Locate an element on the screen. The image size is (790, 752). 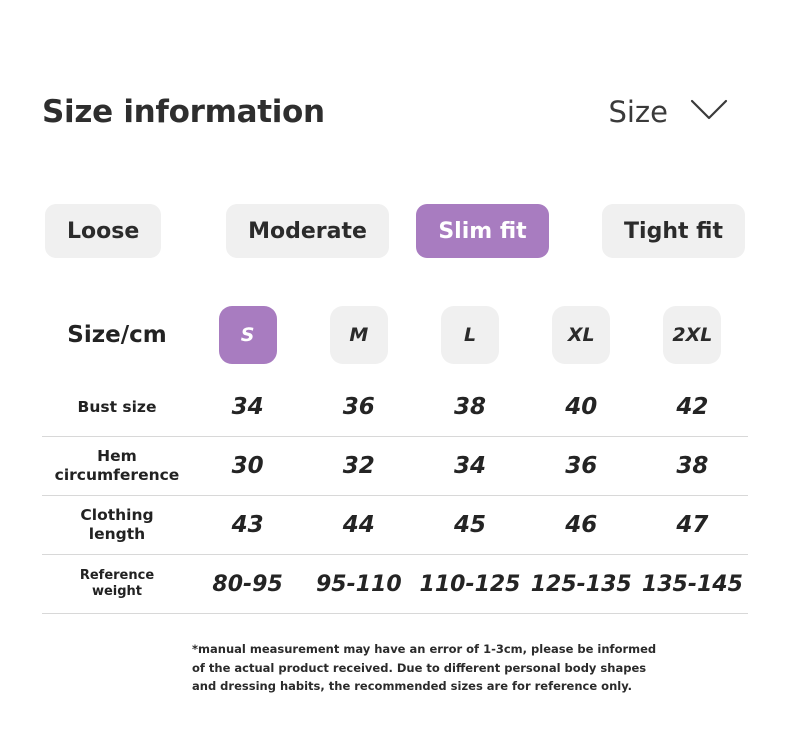
row-label-hem-circumference: Hem circumference is located at coordinates (117, 466).